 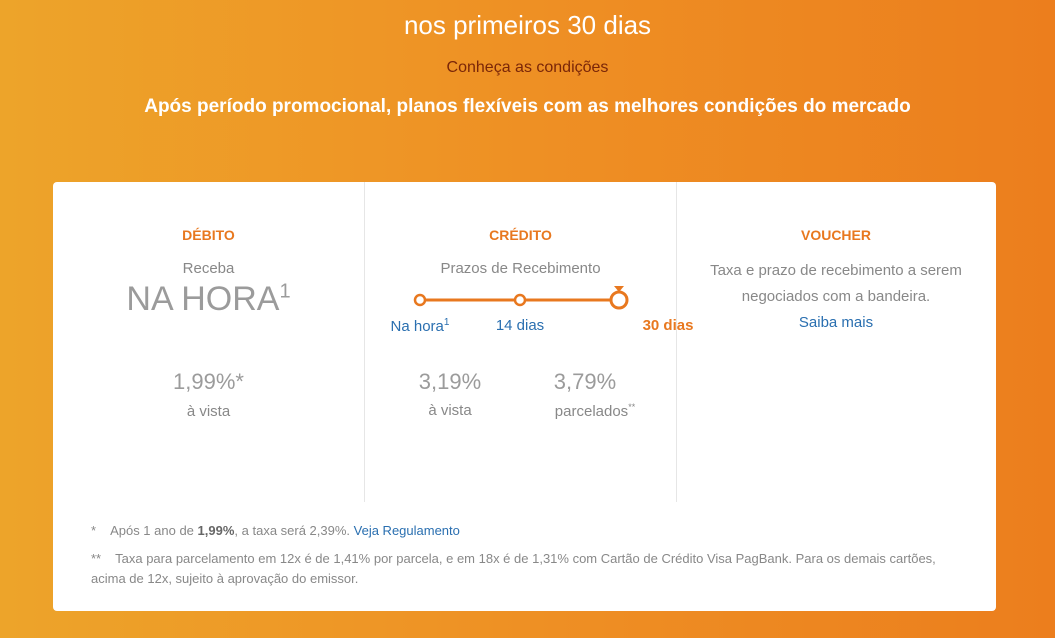 I want to click on footnote-1-bold: 1,99%, so click(x=216, y=530).